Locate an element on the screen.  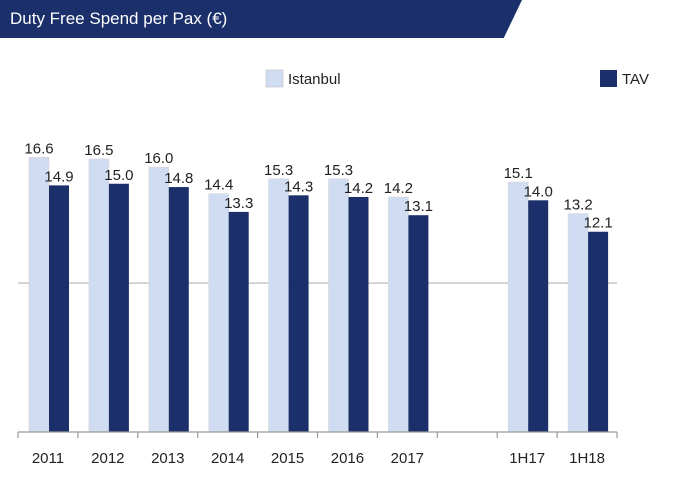
x-tick-label: 2012 is located at coordinates (107, 458).